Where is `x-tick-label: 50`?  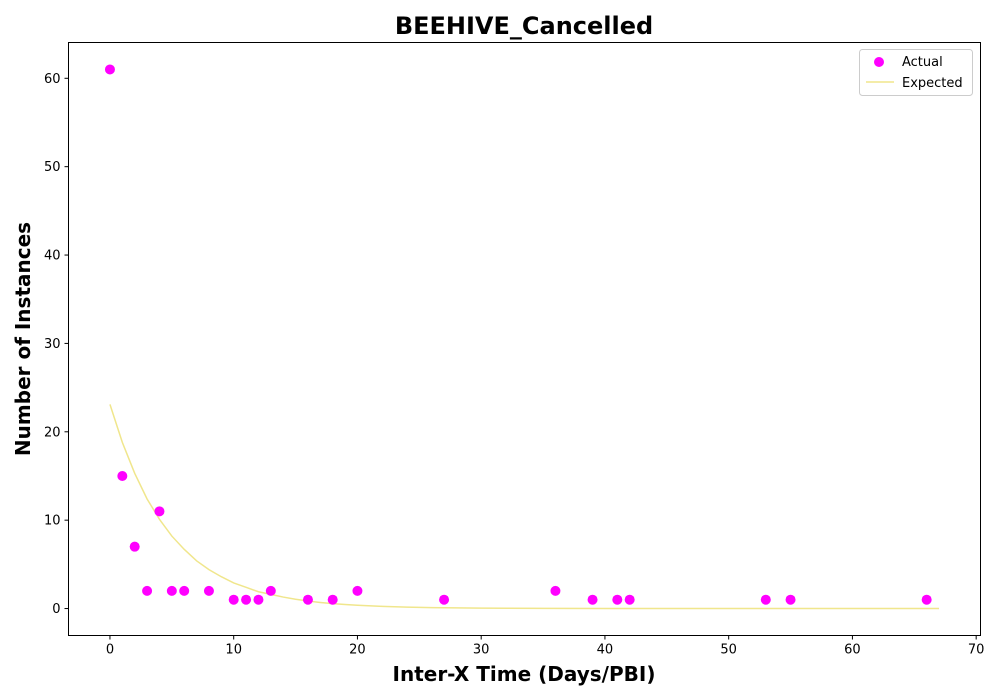
x-tick-label: 50 is located at coordinates (728, 650).